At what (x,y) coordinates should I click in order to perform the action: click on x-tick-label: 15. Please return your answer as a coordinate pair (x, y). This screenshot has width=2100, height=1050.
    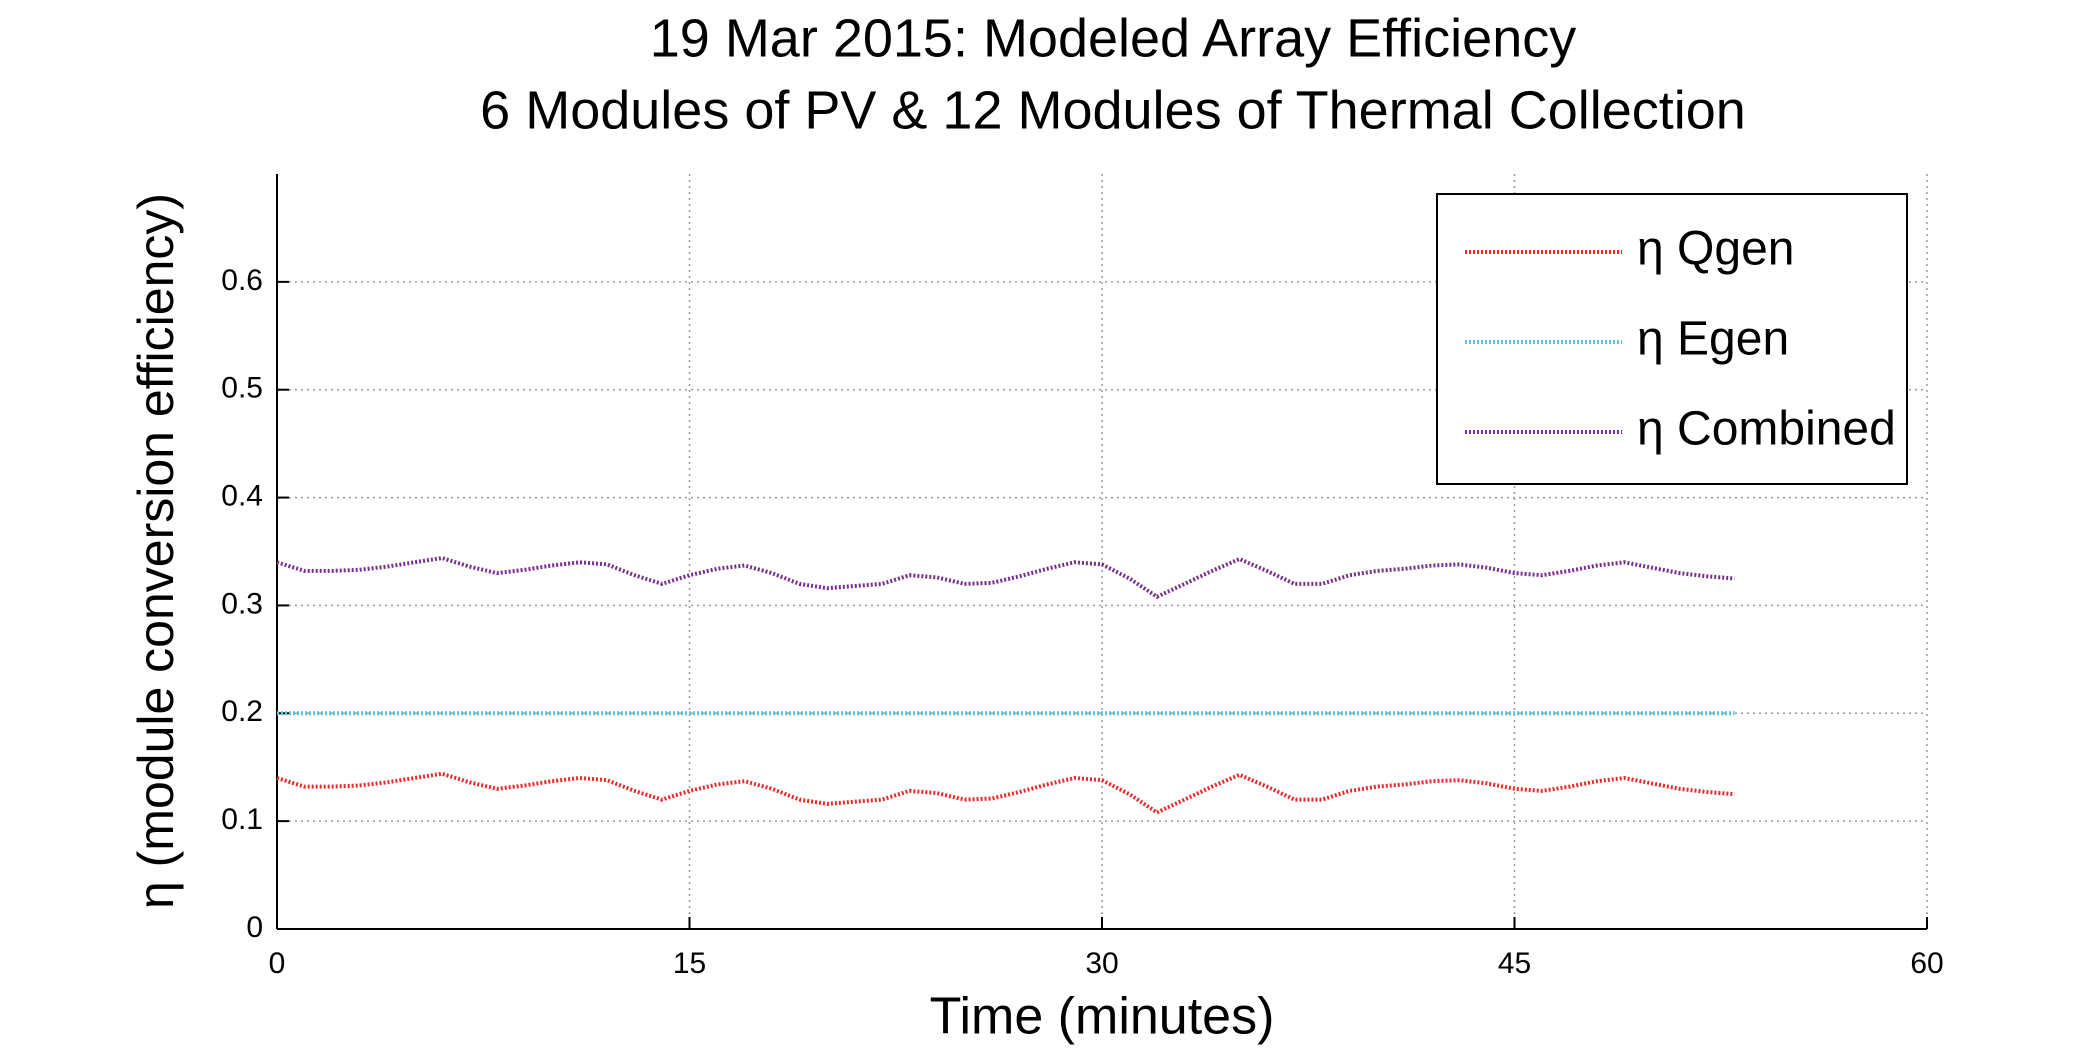
    Looking at the image, I should click on (689, 963).